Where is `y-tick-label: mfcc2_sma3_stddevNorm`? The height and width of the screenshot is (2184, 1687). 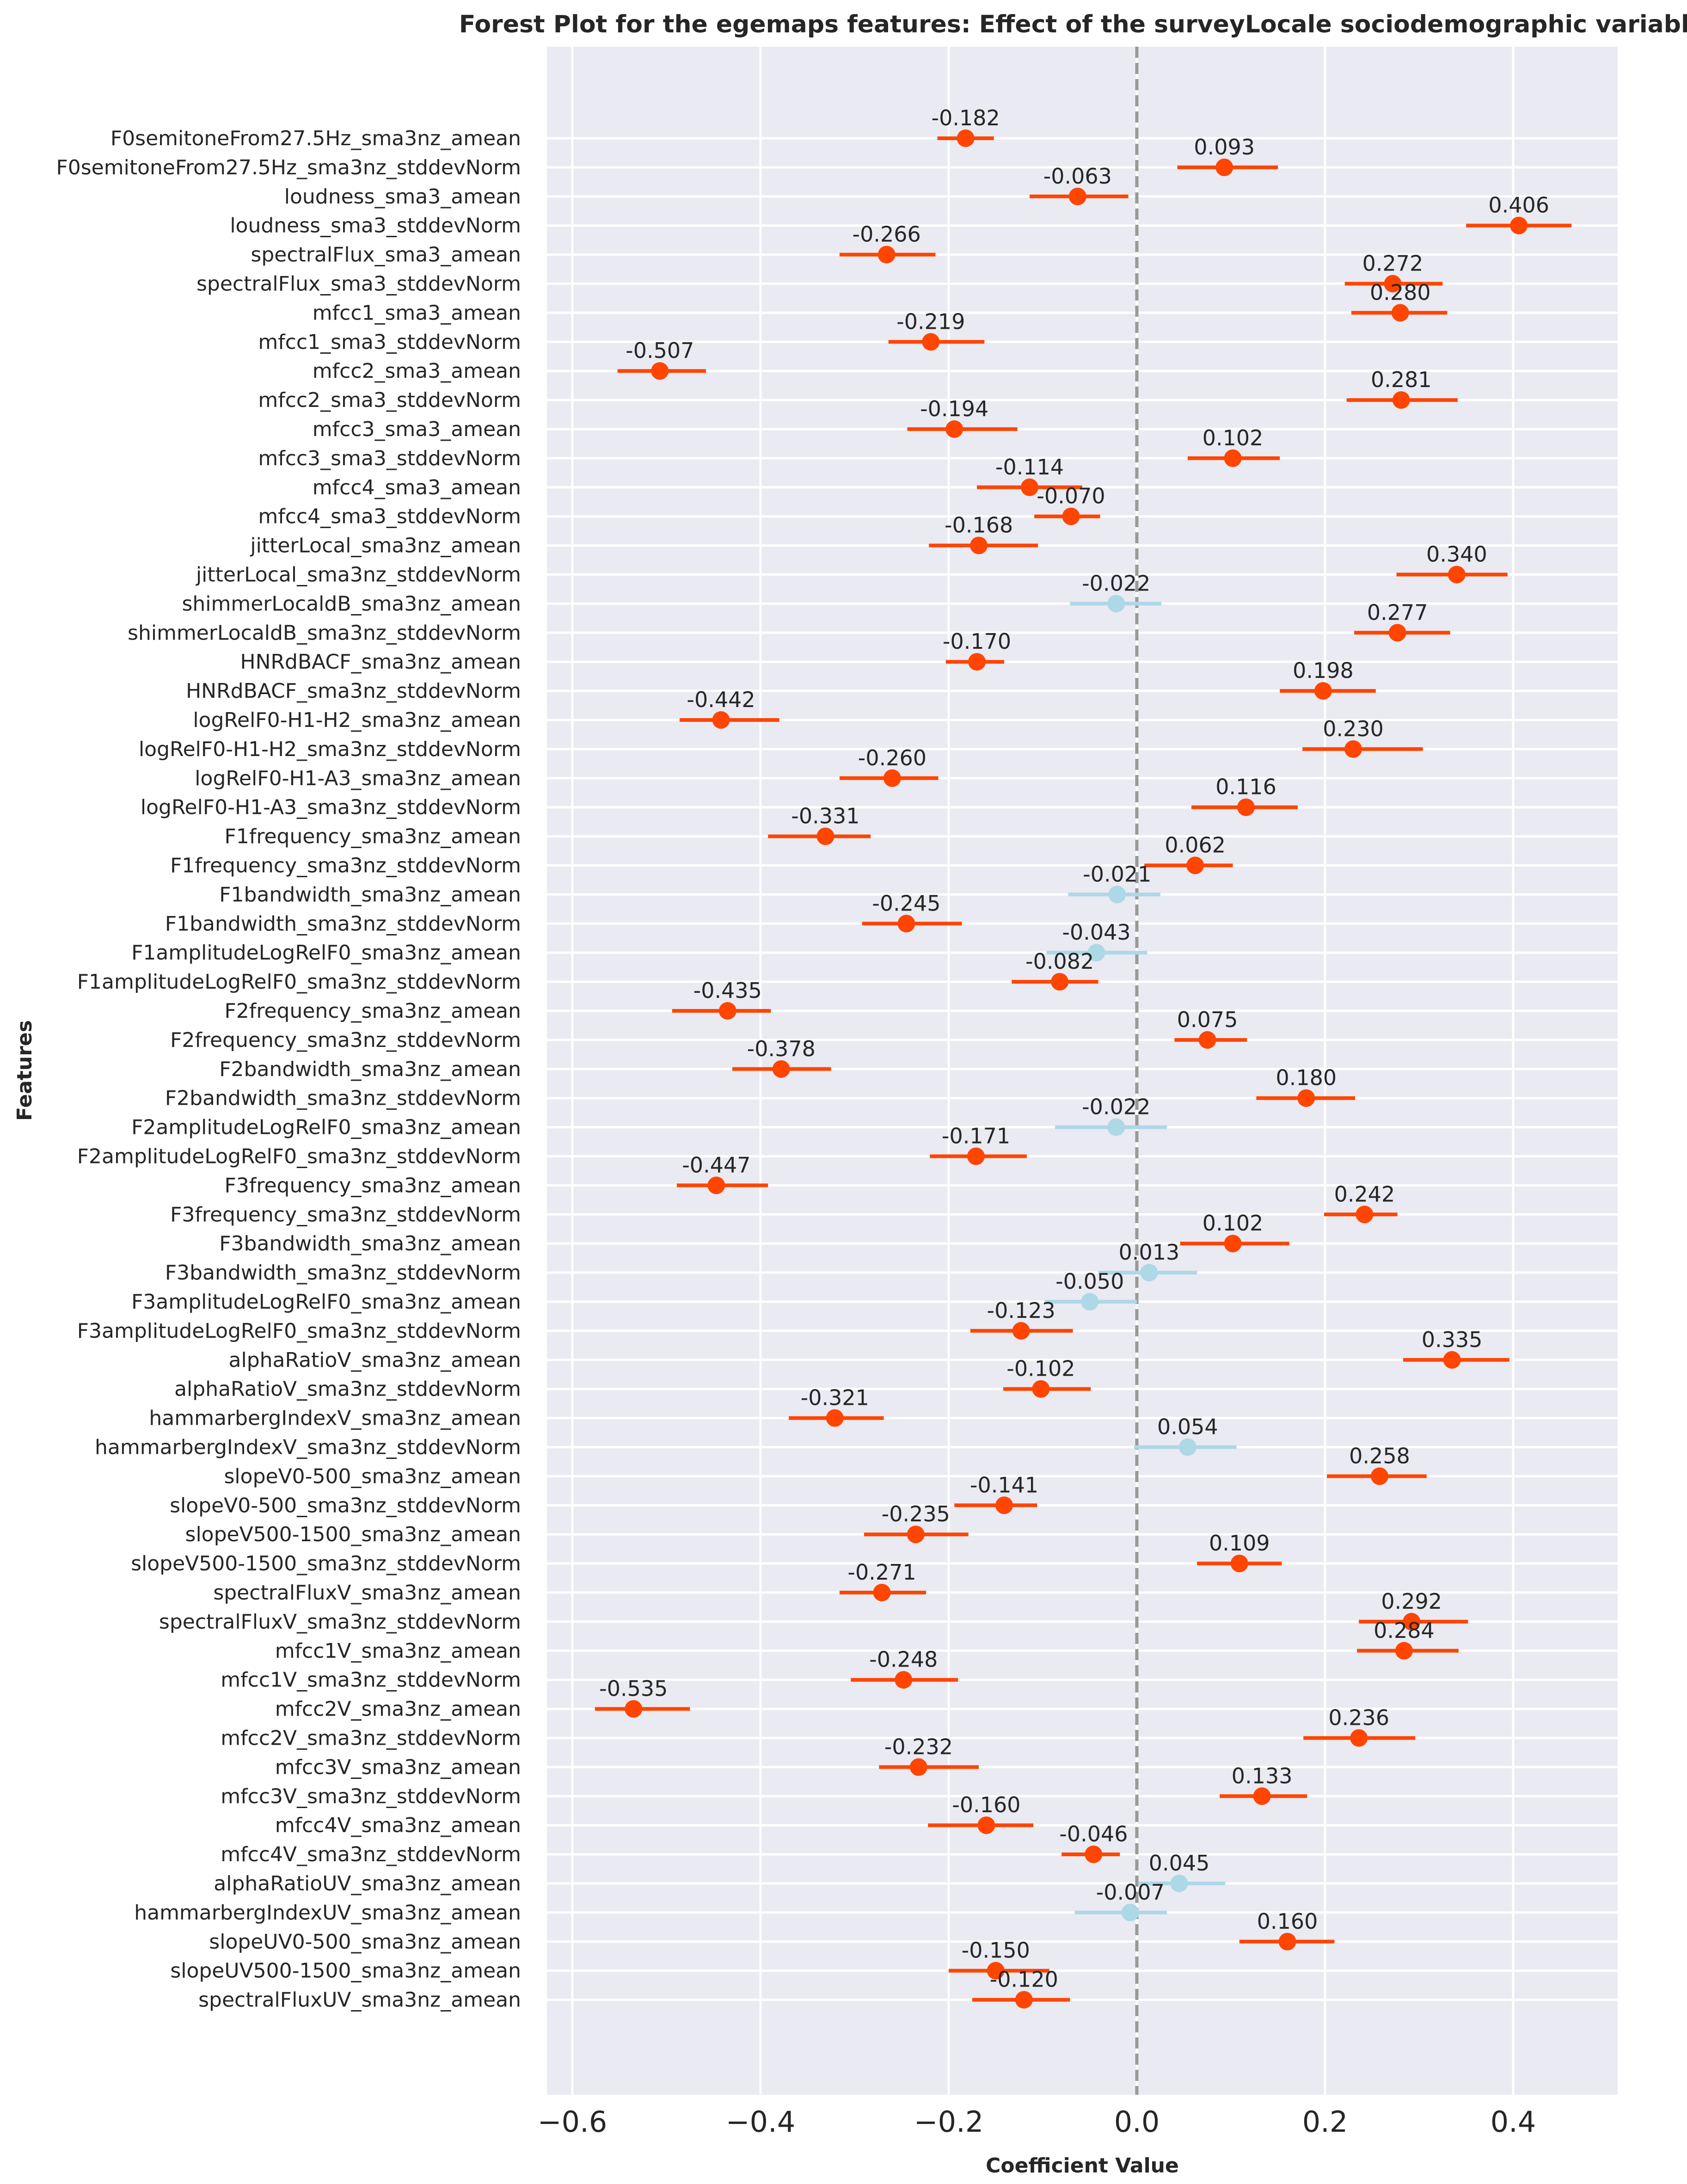 y-tick-label: mfcc2_sma3_stddevNorm is located at coordinates (389, 400).